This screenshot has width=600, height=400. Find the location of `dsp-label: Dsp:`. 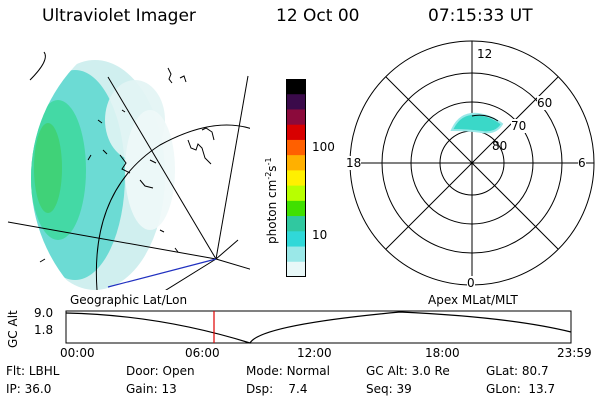

dsp-label: Dsp: is located at coordinates (260, 389).